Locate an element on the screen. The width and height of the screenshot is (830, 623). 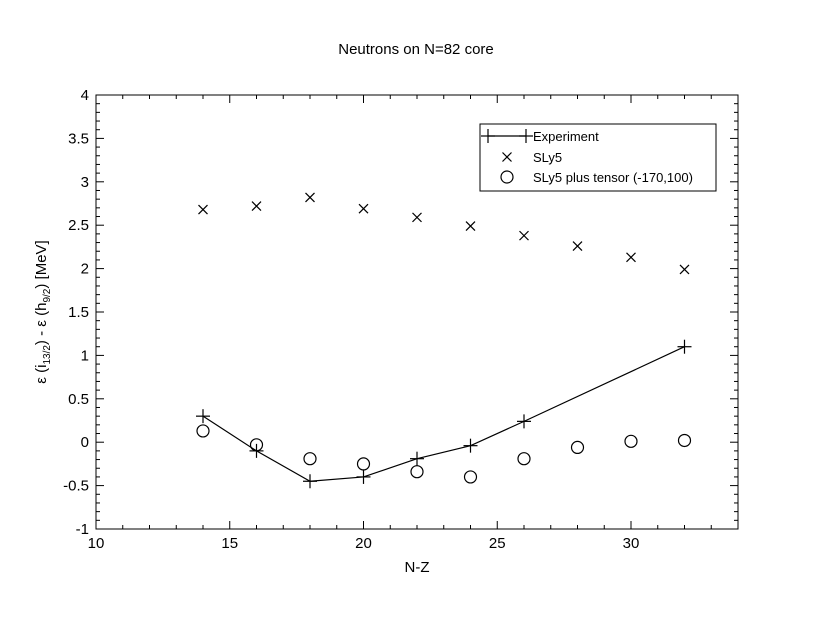
y-label-middle: ) - ε (h is located at coordinates (41, 324).